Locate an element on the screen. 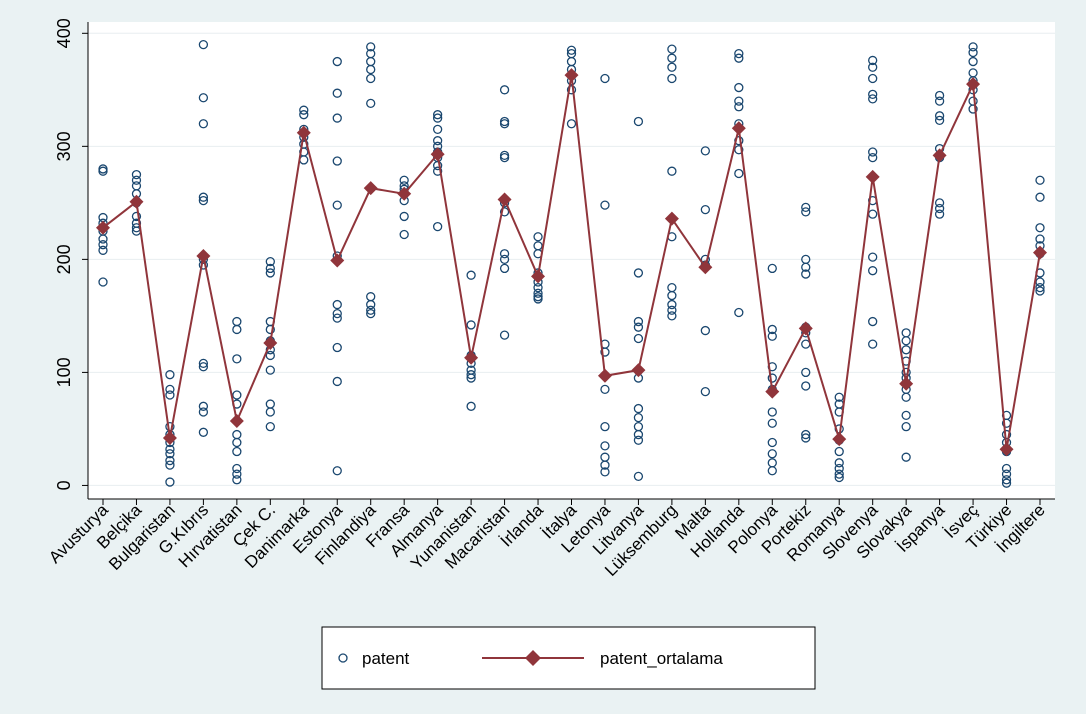 This screenshot has width=1086, height=714. y-tick-label: 200 is located at coordinates (64, 259).